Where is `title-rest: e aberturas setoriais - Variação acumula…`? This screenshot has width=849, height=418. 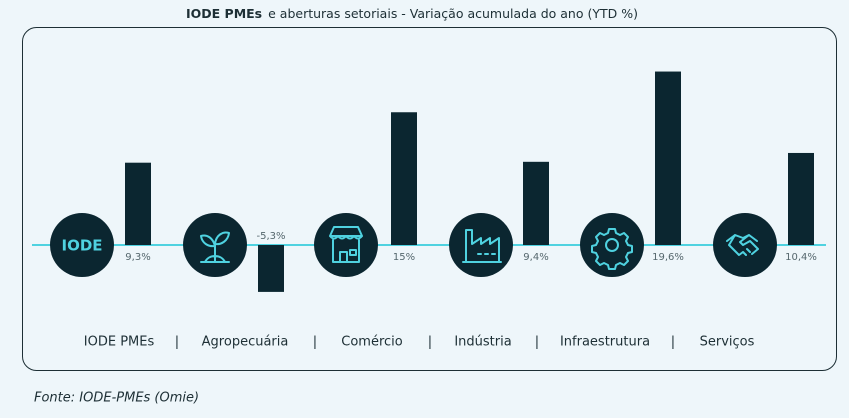 title-rest: e aberturas setoriais - Variação acumula… is located at coordinates (453, 13).